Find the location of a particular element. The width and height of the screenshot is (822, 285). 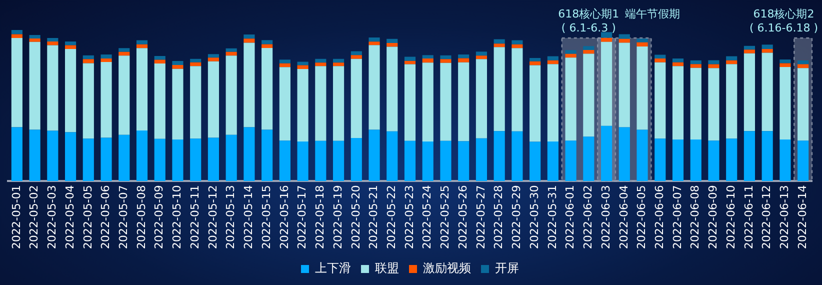

x-tick-label: 2022-06-01 is located at coordinates (570, 217).